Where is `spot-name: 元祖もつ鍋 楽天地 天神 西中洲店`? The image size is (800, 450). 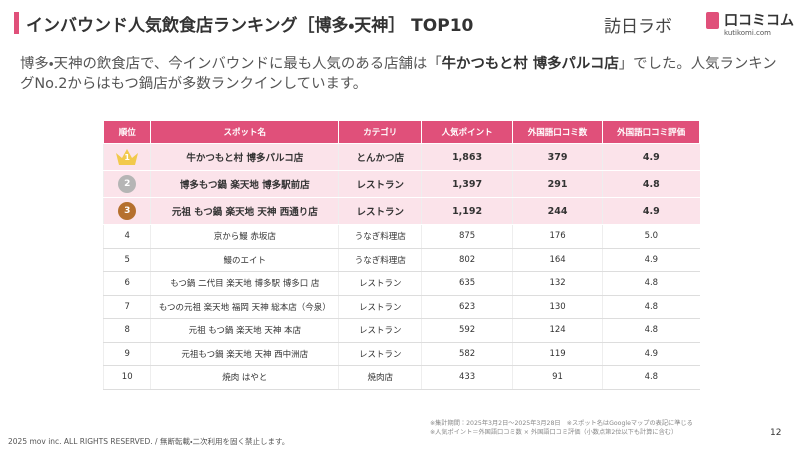
spot-name: 元祖もつ鍋 楽天地 天神 西中洲店 is located at coordinates (244, 354).